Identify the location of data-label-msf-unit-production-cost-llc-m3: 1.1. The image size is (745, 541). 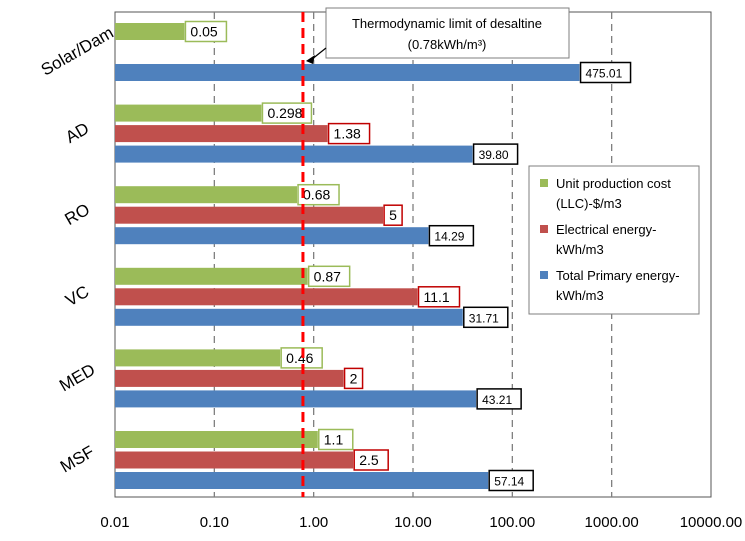
(334, 440).